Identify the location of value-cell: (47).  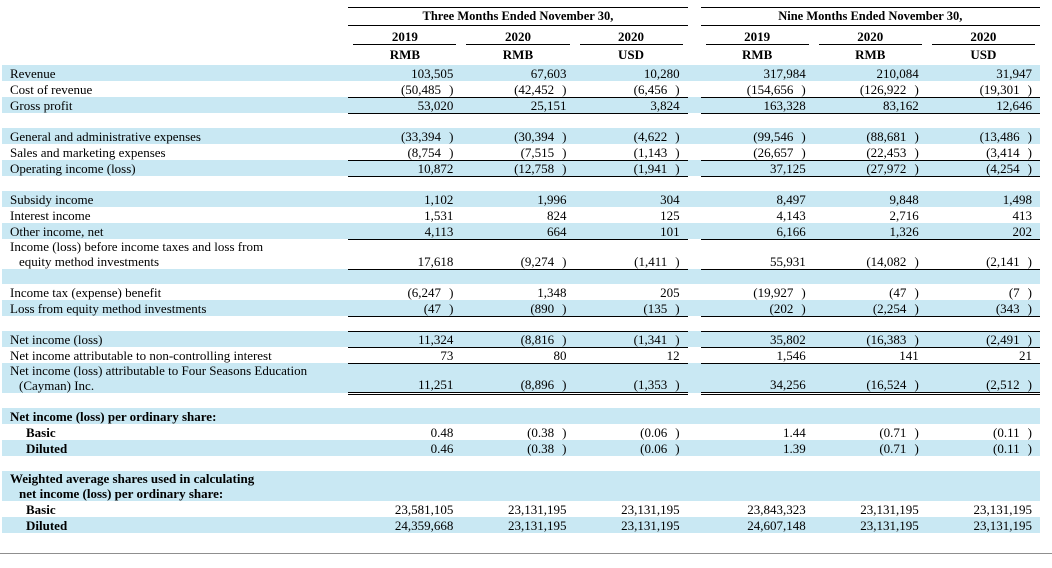
(405, 308).